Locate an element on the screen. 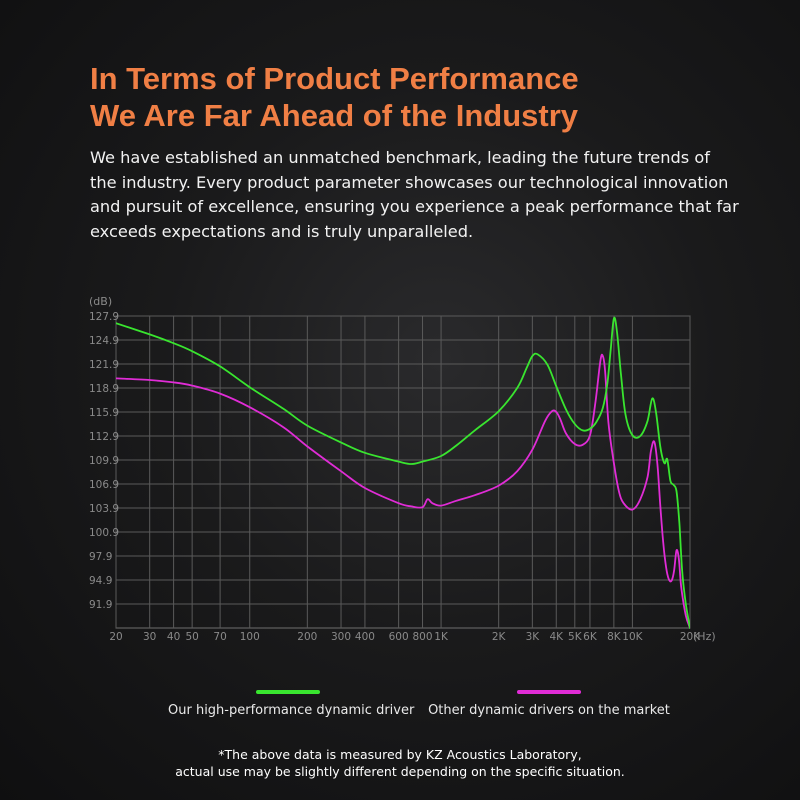  y-tick-label: 100.9 is located at coordinates (104, 533).